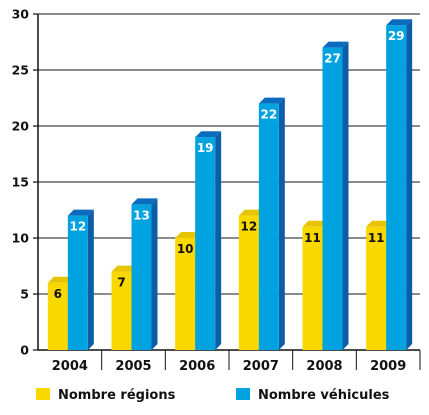 The image size is (429, 415). Describe the element at coordinates (324, 395) in the screenshot. I see `legend-label-vehicules: Nombre véhicules` at that location.